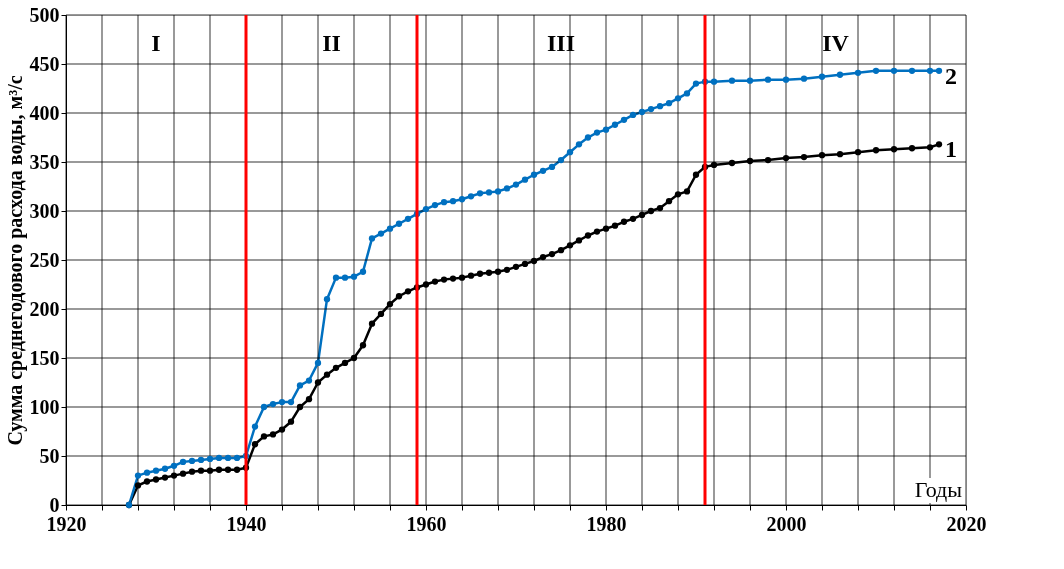 Image resolution: width=1064 pixels, height=569 pixels. Describe the element at coordinates (44, 406) in the screenshot. I see `y-tick-label: 100` at that location.